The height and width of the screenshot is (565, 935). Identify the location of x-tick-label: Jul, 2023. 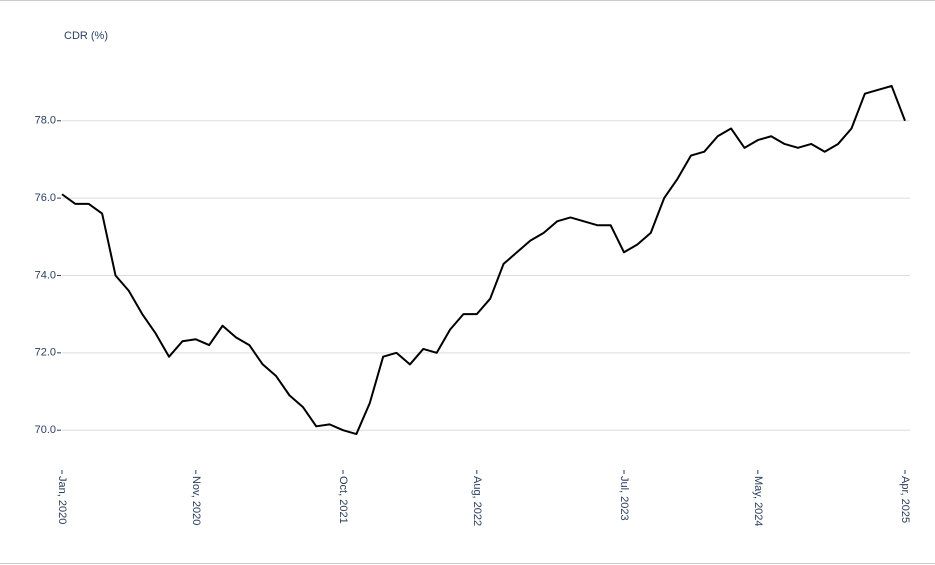
(624, 498).